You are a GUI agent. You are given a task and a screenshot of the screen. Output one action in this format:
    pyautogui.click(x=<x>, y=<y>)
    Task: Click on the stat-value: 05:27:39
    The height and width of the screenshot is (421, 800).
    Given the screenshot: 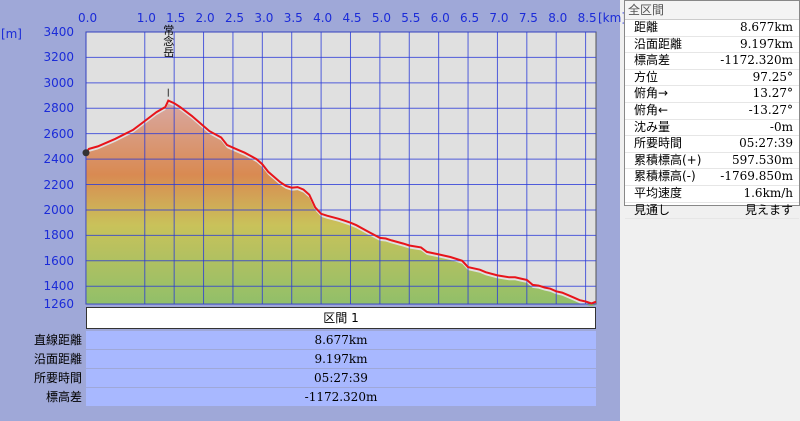 What is the action you would take?
    pyautogui.click(x=766, y=143)
    